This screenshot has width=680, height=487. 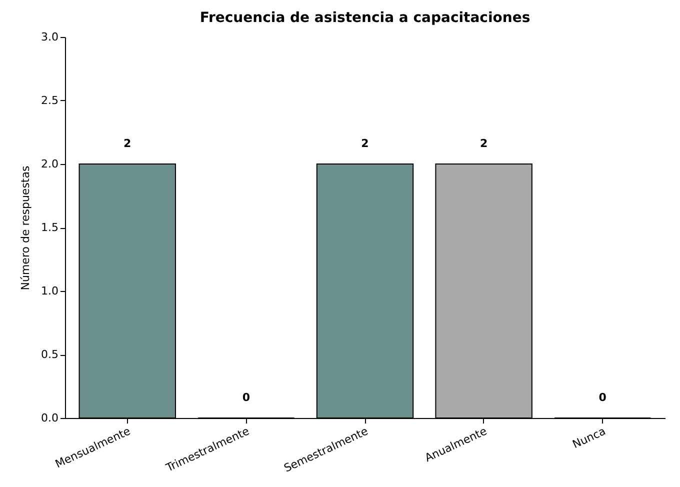 What do you see at coordinates (49, 418) in the screenshot?
I see `y-tick-label: 0.0` at bounding box center [49, 418].